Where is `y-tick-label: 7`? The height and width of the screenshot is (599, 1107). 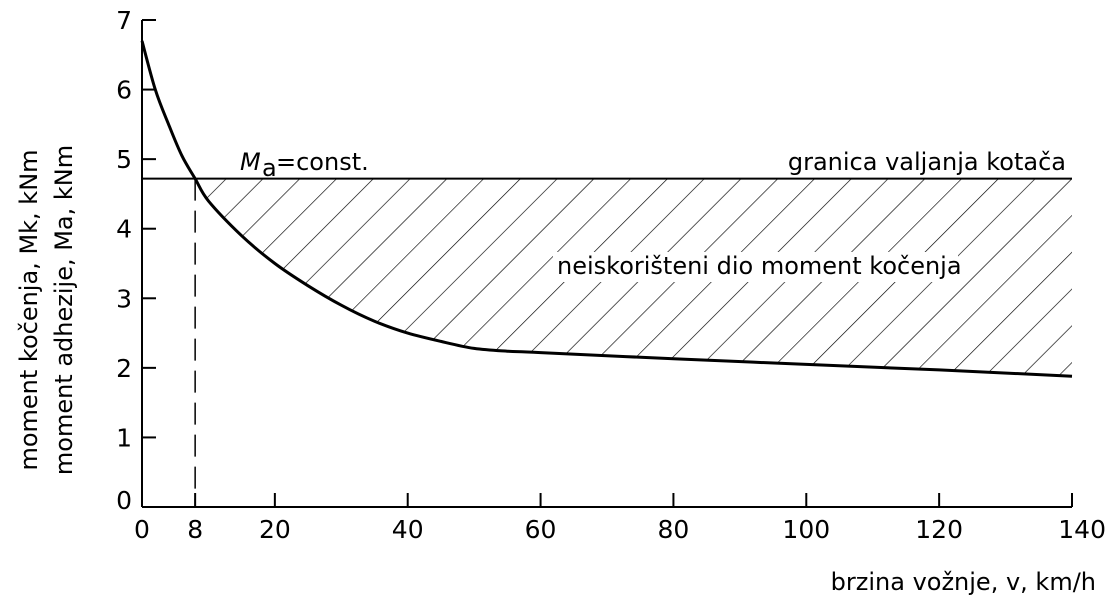
y-tick-label: 7 is located at coordinates (124, 20).